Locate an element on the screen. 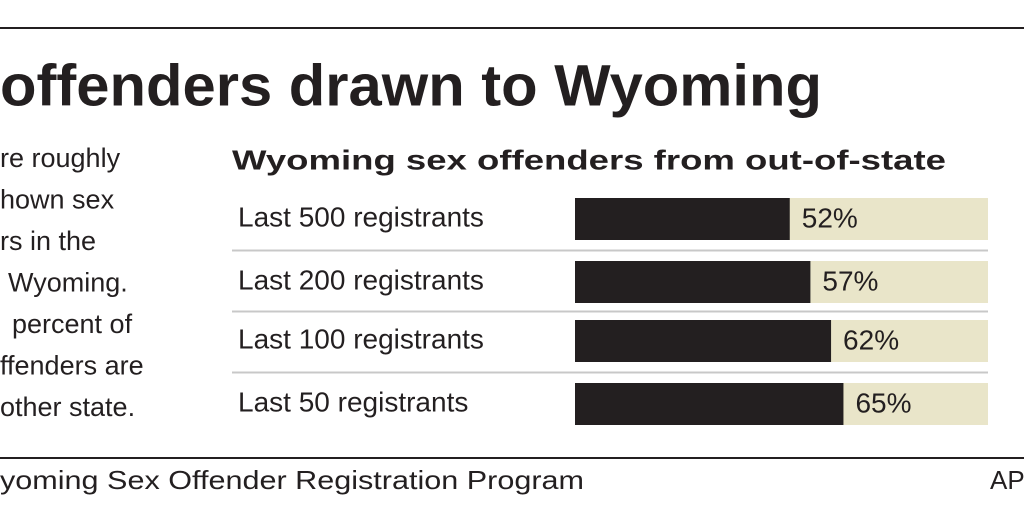 This screenshot has width=1024, height=512. chart-title: Wyoming sex offenders from out-of-state is located at coordinates (589, 159).